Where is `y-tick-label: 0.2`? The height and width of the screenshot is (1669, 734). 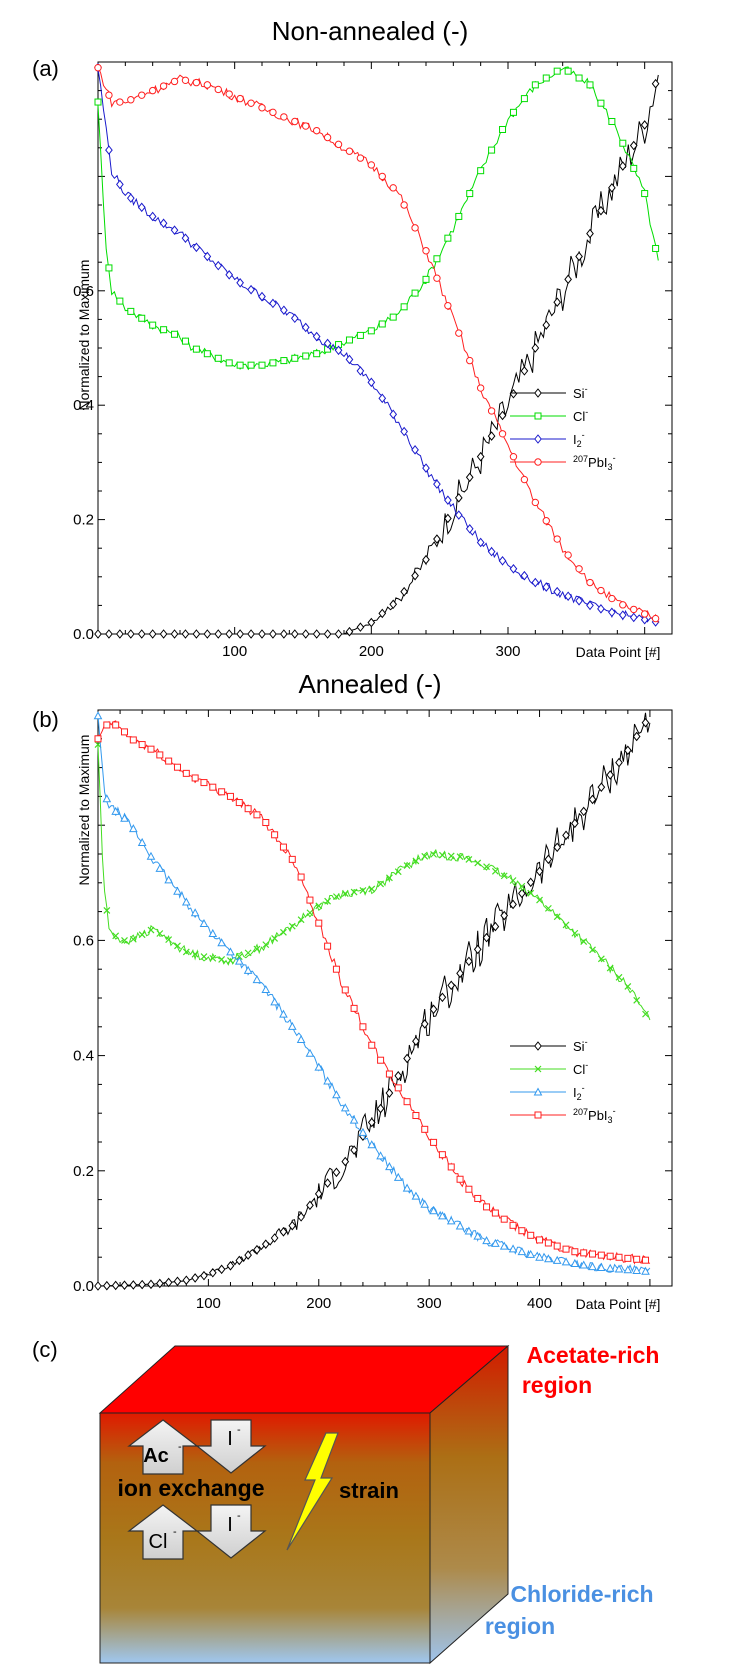 y-tick-label: 0.2 is located at coordinates (83, 1171).